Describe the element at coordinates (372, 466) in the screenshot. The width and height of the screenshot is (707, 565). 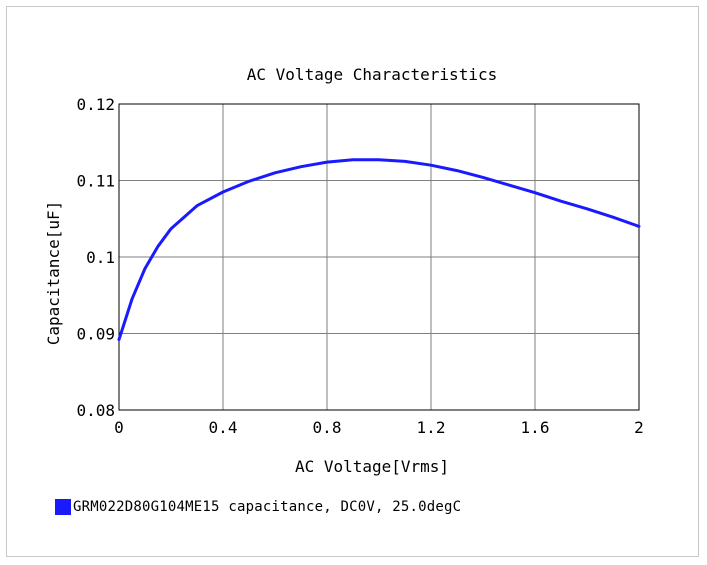
I see `x-axis-label: AC Voltage[Vrms]` at that location.